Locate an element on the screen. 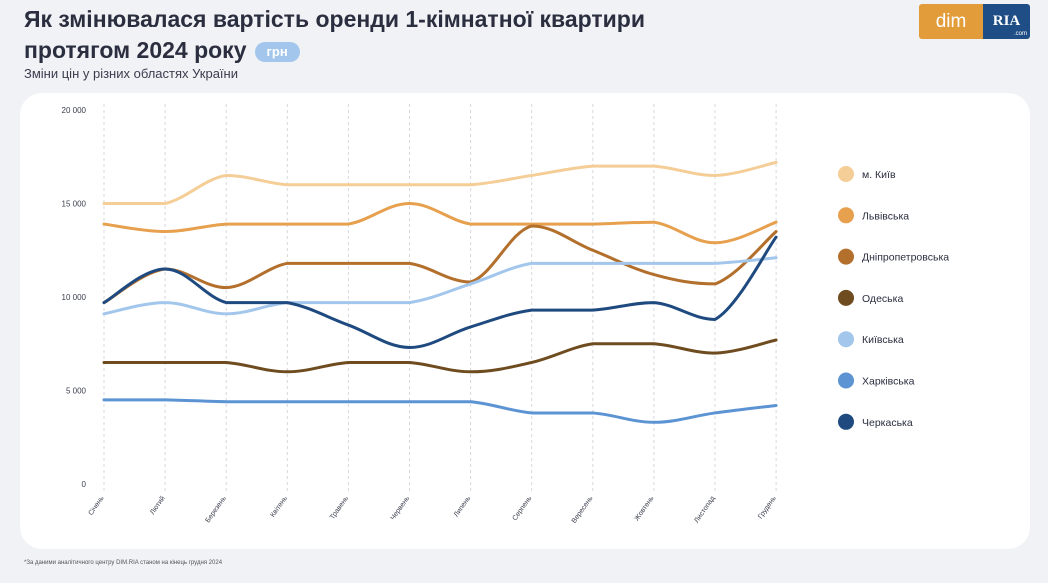 Image resolution: width=1048 pixels, height=583 pixels. y-tick-label: 20 000 is located at coordinates (74, 110).